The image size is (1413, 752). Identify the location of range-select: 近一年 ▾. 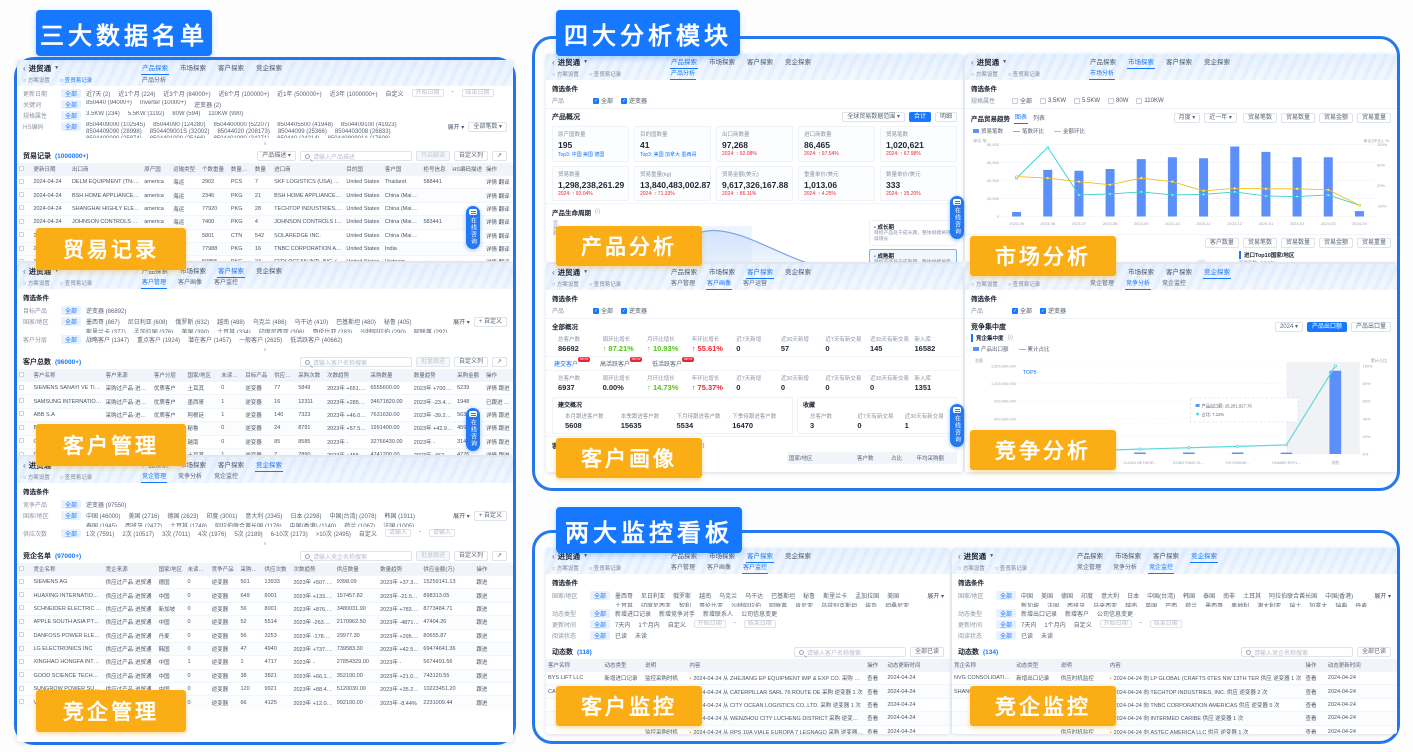
(1220, 118).